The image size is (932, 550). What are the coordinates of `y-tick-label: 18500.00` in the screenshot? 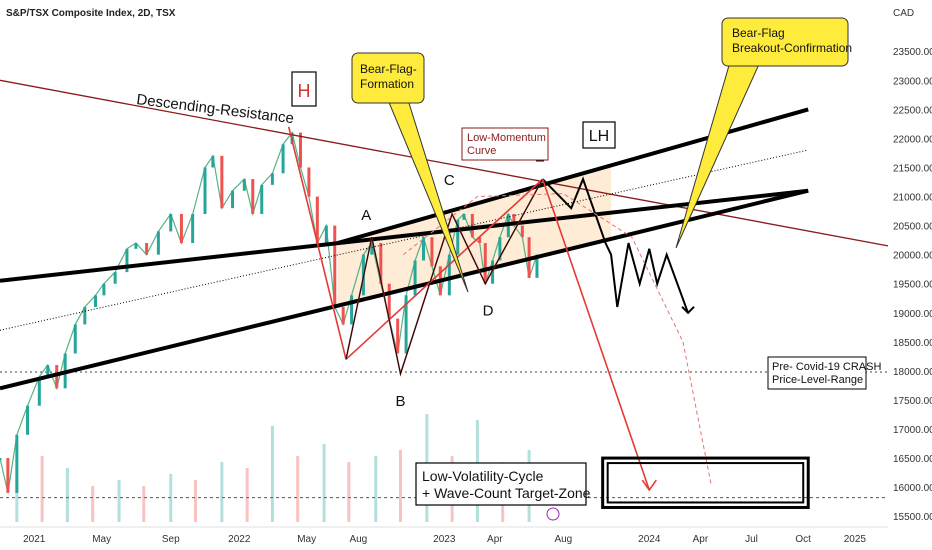 It's located at (912, 343).